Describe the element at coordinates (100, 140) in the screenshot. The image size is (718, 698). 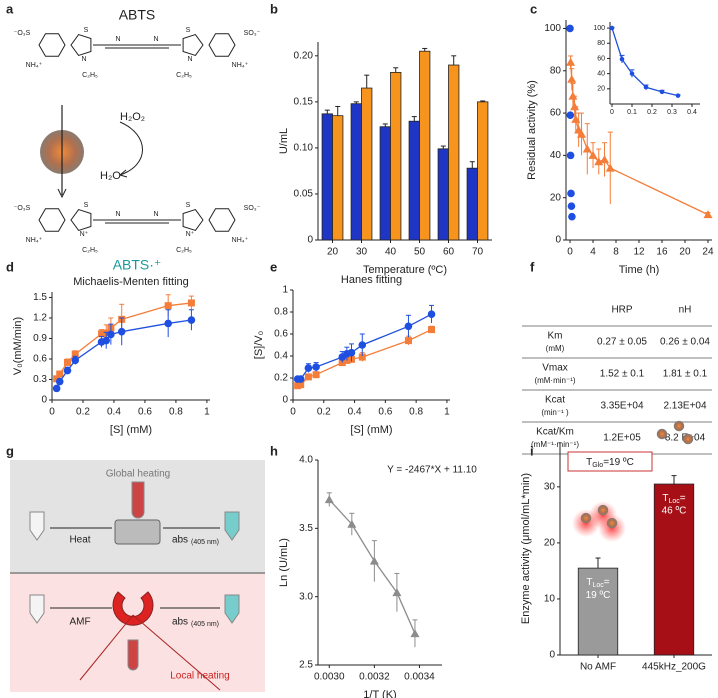
I see `panel-a: ABTS H₂O₂ H₂O ABTS·⁺` at that location.